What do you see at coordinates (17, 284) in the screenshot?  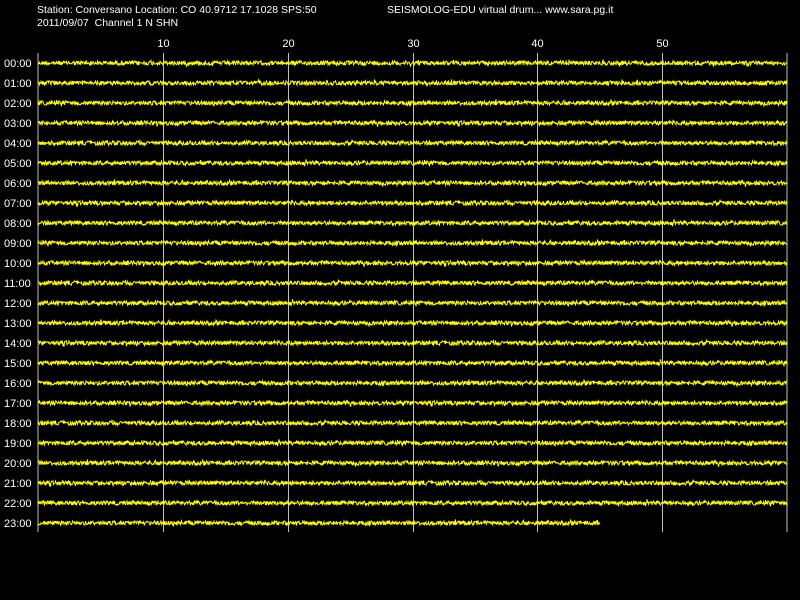 I see `row-label-1100: 11:00` at bounding box center [17, 284].